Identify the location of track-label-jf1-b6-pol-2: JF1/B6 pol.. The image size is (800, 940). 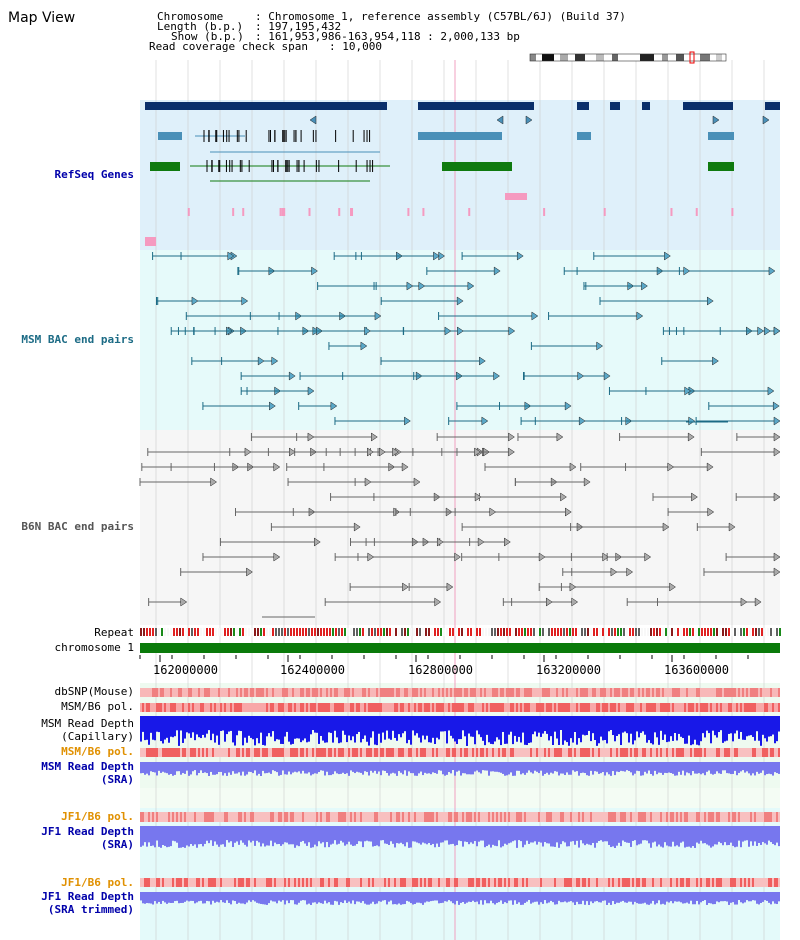
(97, 882).